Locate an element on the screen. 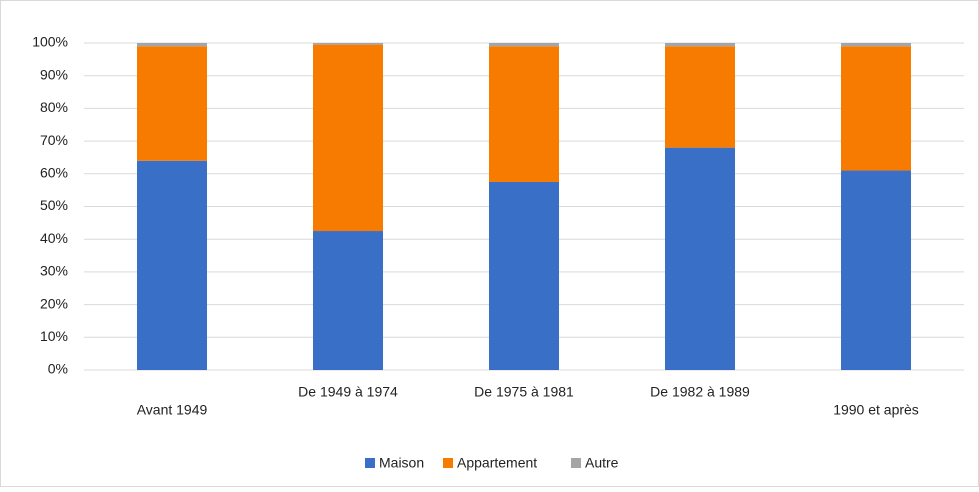  x-tick-label: De 1982 à 1989 is located at coordinates (700, 392).